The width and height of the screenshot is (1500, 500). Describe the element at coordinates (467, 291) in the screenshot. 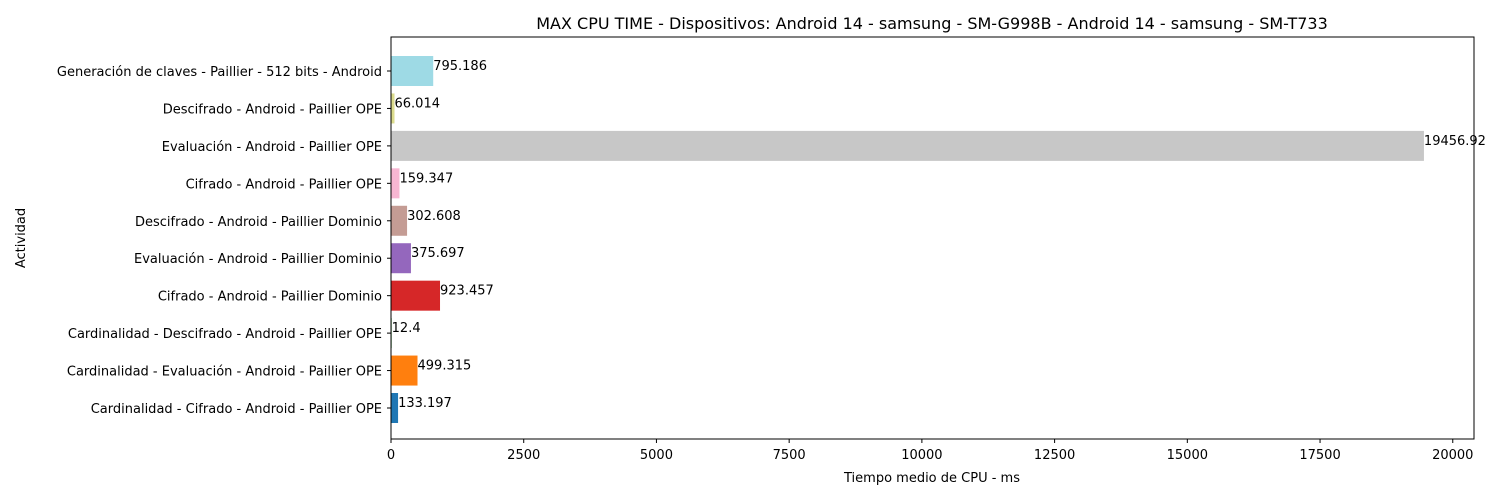

I see `data-label-3: 923.457` at that location.